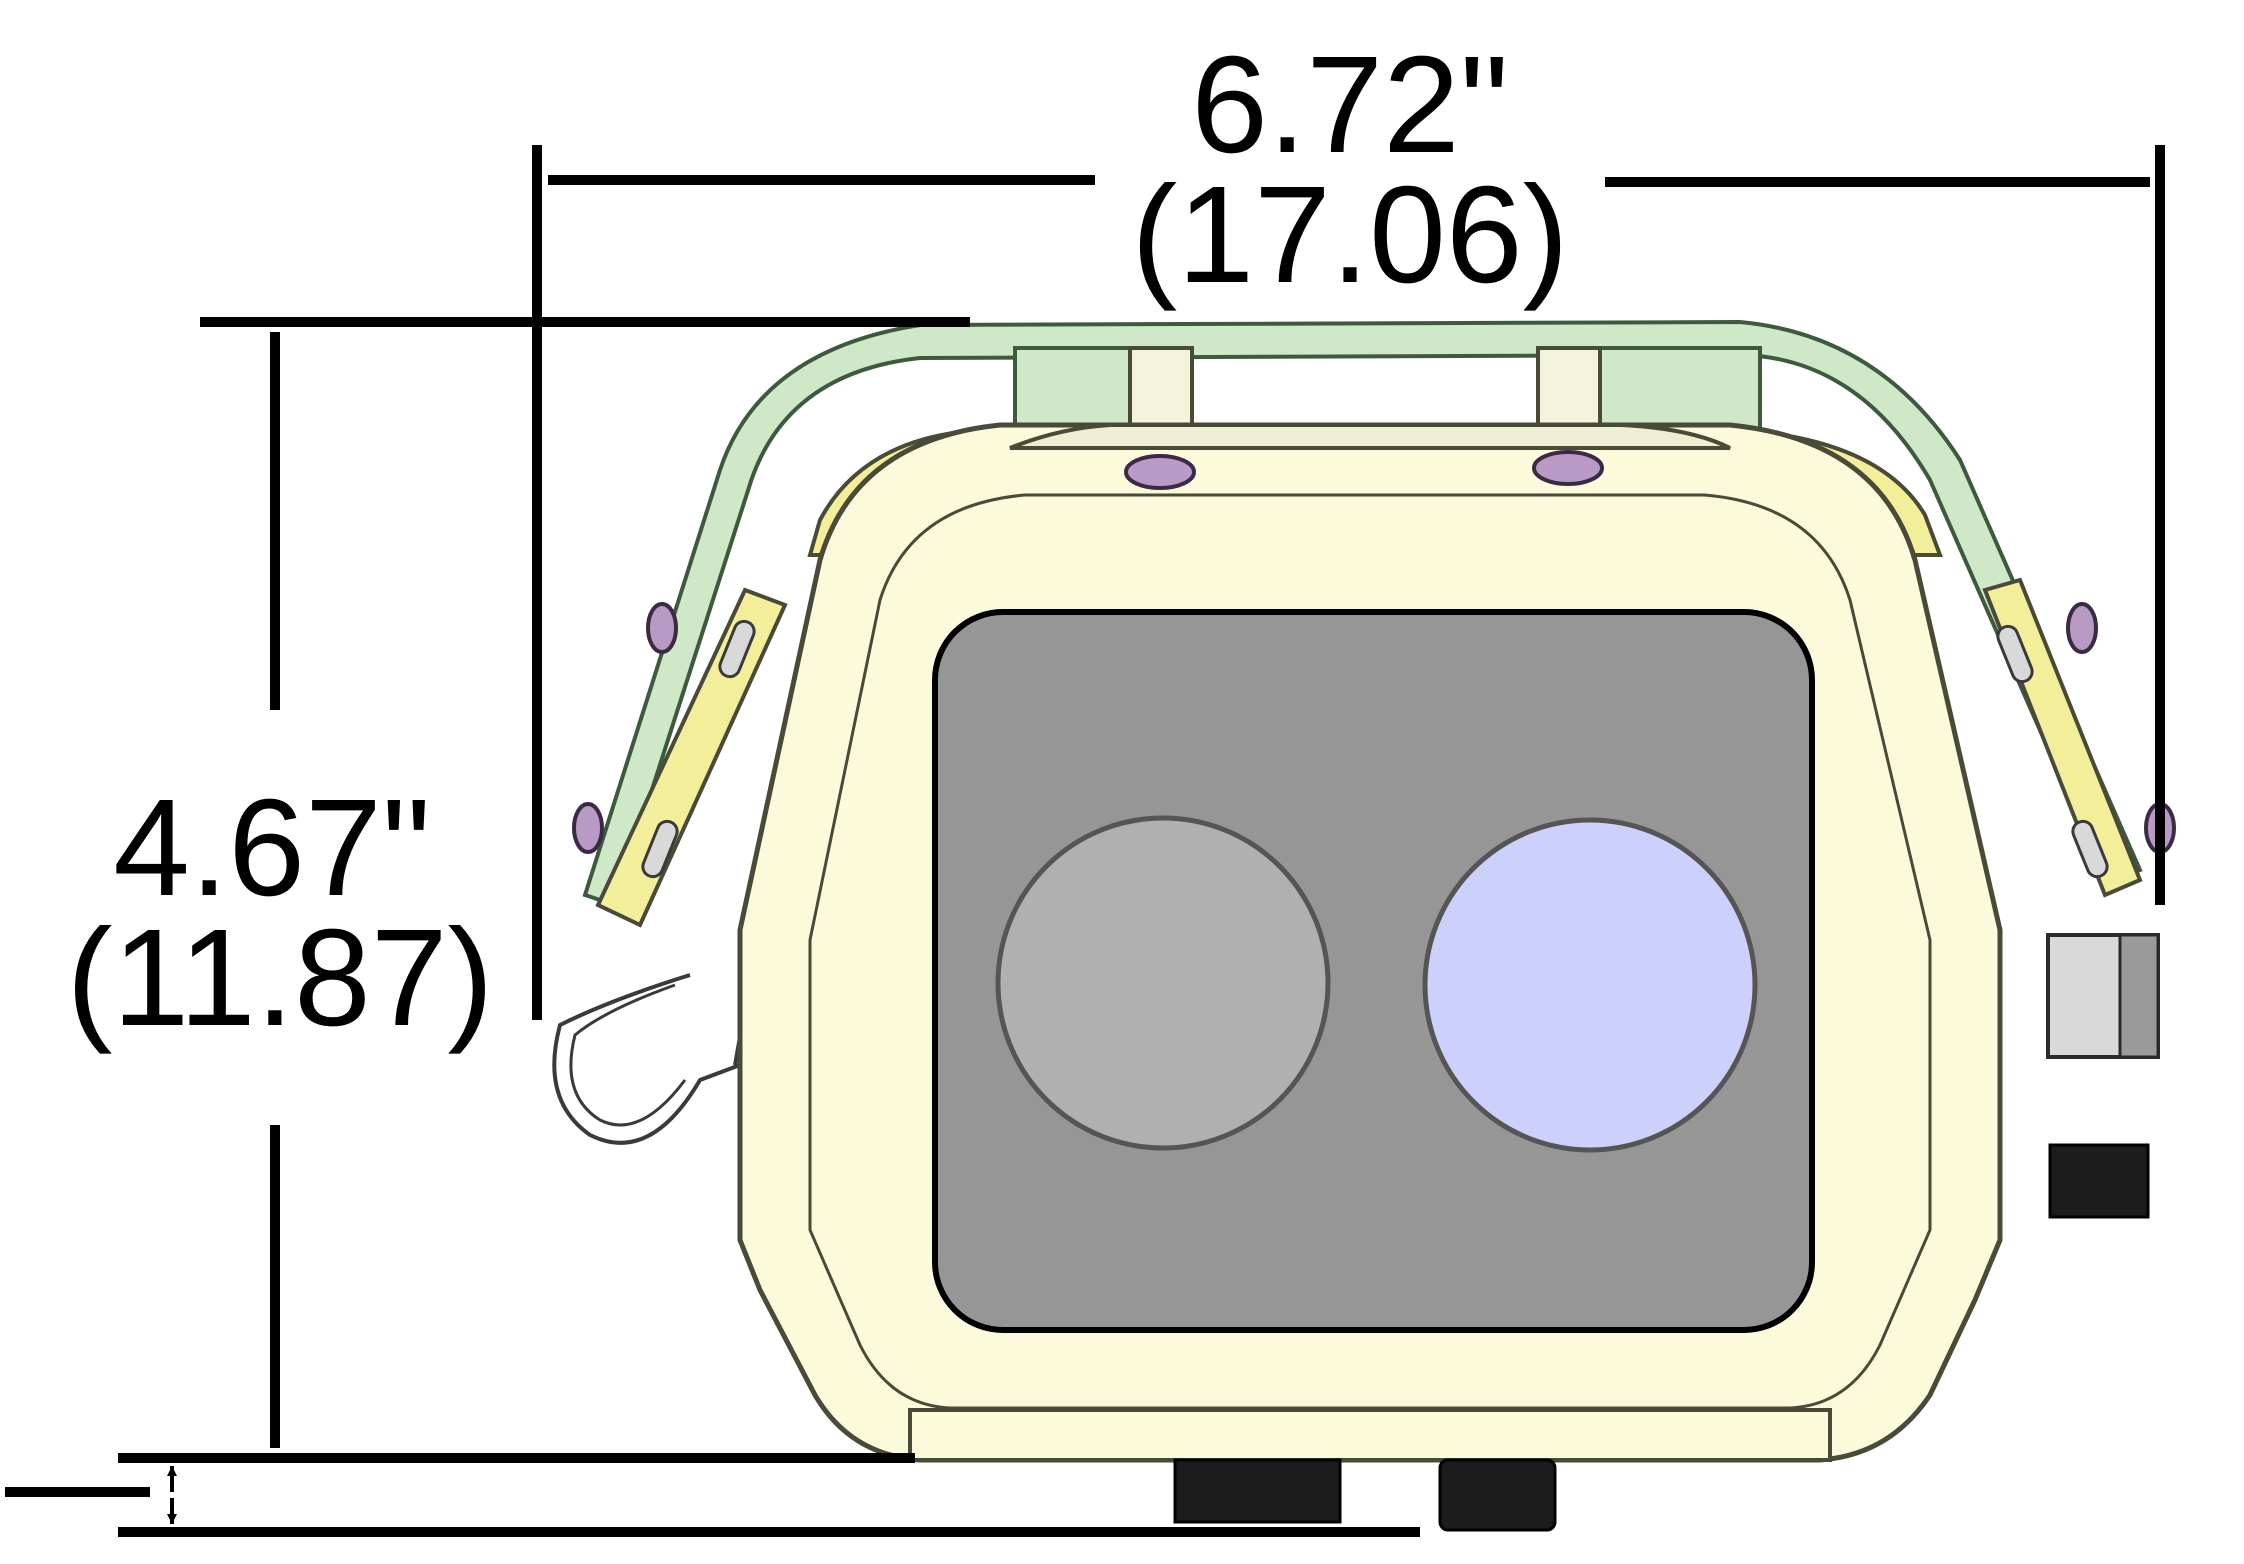 This screenshot has width=2244, height=1564. What do you see at coordinates (1163, 983) in the screenshot?
I see `lens-left` at bounding box center [1163, 983].